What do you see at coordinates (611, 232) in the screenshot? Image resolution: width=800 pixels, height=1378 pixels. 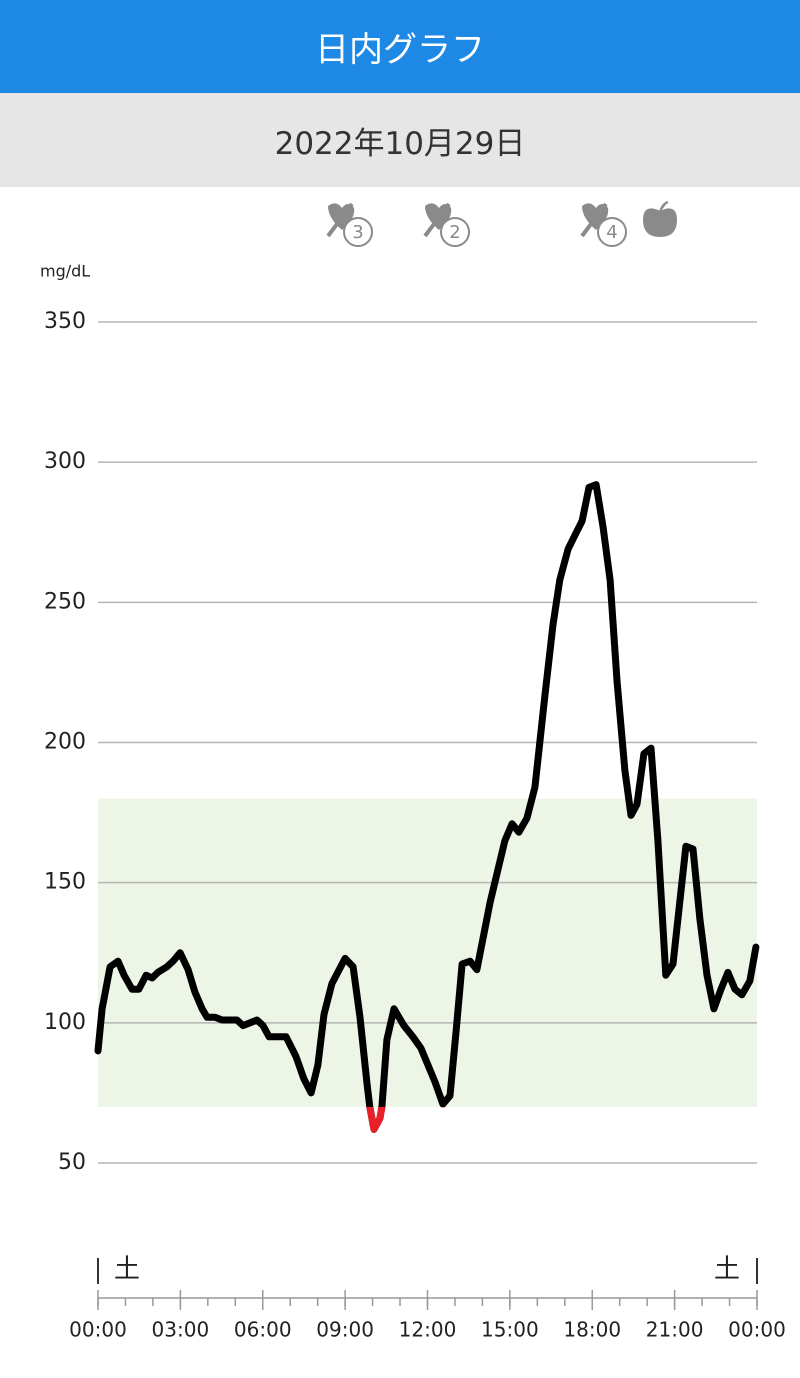 I see `event-label: 4` at bounding box center [611, 232].